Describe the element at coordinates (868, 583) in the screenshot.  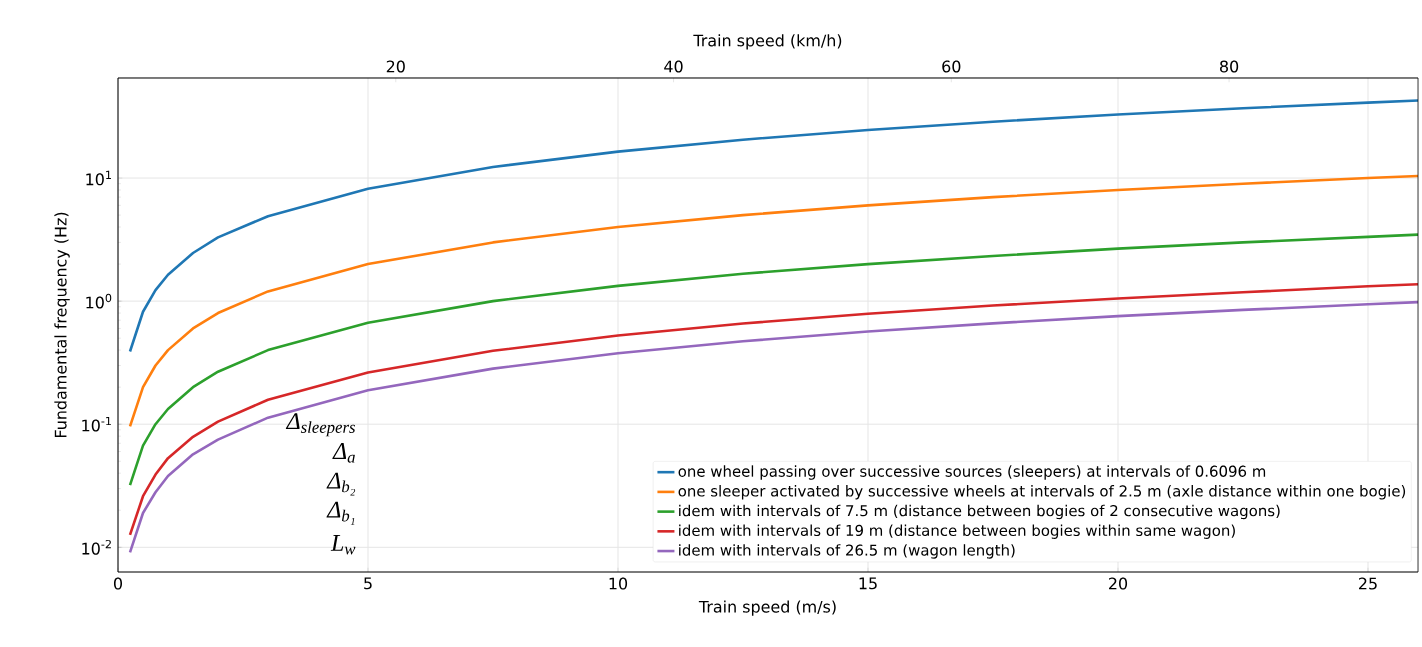
I see `x-tick-label: 15` at that location.